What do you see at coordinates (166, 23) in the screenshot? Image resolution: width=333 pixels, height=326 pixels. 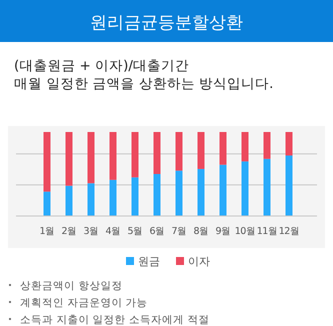 I see `title: 원리금균등분할상환` at bounding box center [166, 23].